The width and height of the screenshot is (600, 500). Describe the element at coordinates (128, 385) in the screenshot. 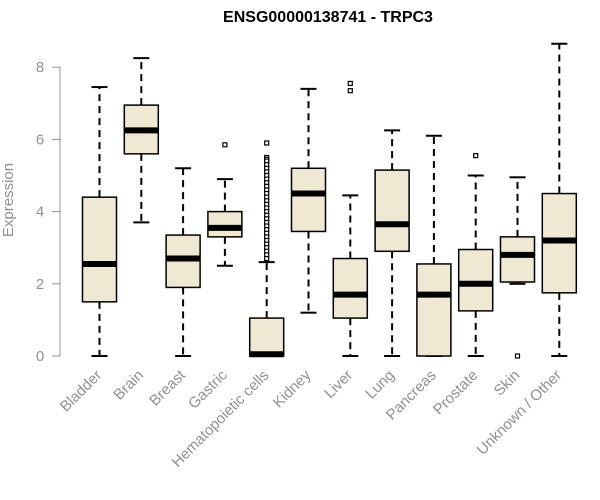

I see `category-label: Brain` at that location.